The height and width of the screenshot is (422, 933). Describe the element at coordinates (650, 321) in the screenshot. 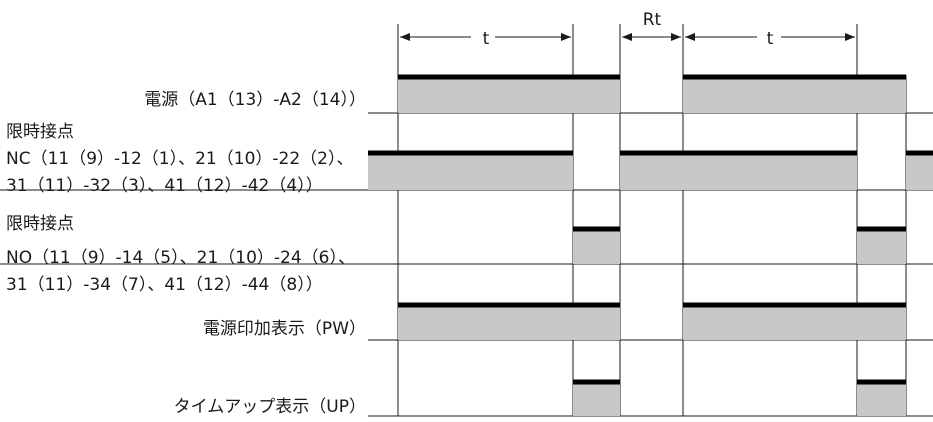

I see `signal-pw-indicator` at that location.